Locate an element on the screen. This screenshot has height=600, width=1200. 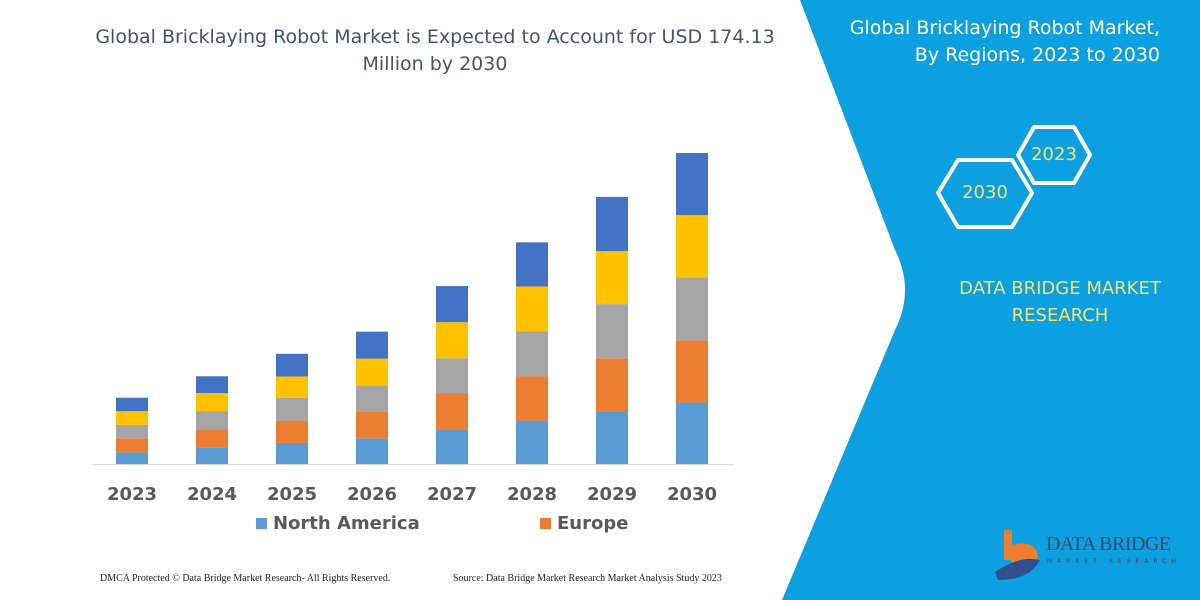
x-tick-label: 2030 is located at coordinates (692, 494).